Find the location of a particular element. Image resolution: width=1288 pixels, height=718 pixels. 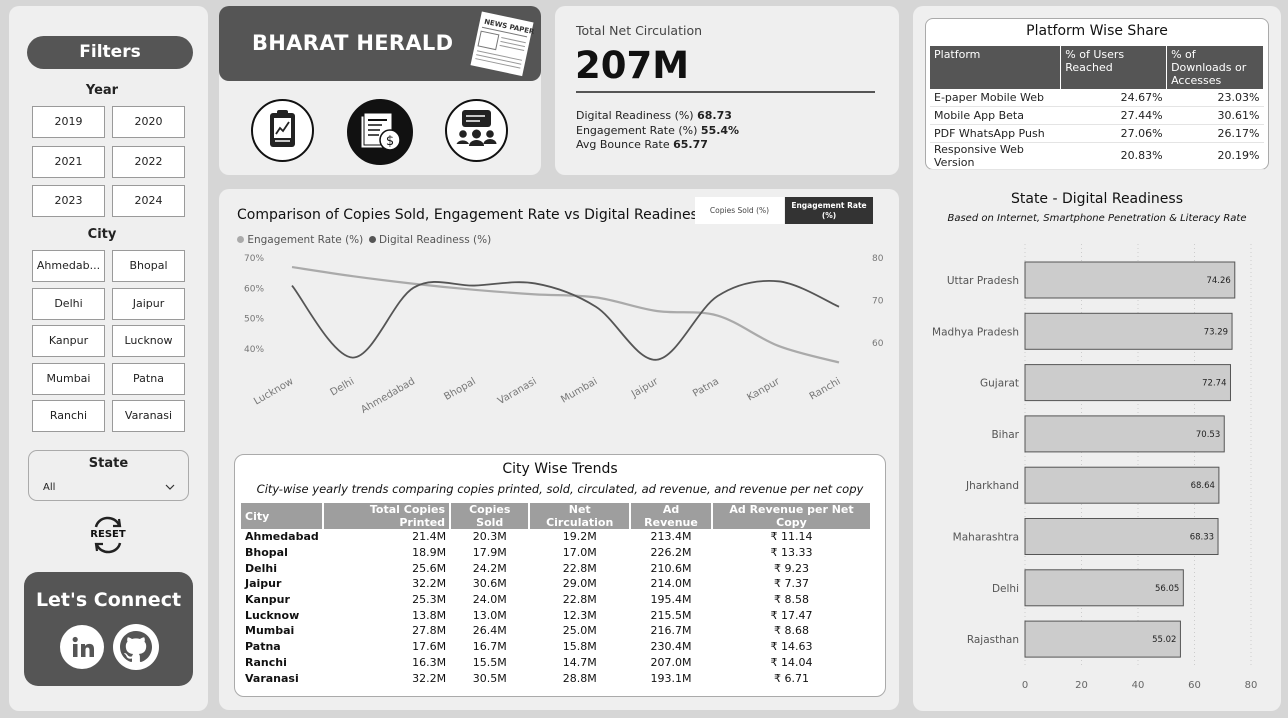

bar-category-label: Delhi is located at coordinates (1005, 589).